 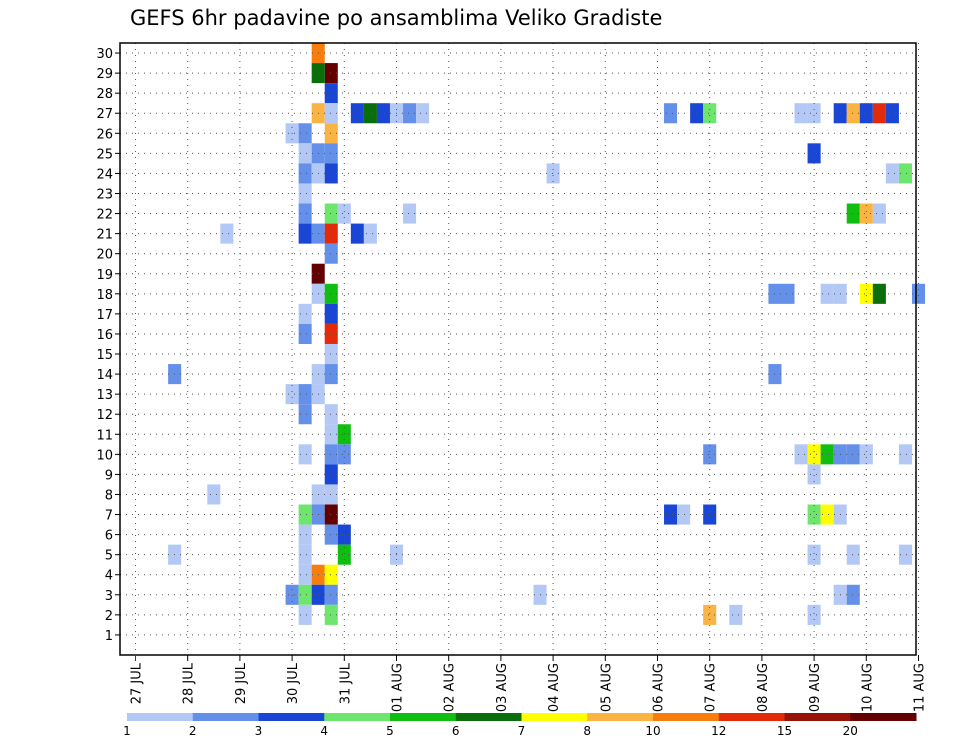 I want to click on y-tick-label: 8, so click(x=109, y=495).